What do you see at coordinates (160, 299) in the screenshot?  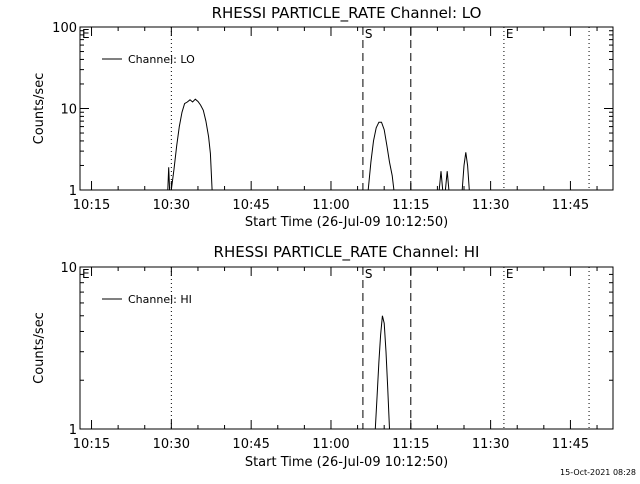 I see `legend-label: Channel: HI` at bounding box center [160, 299].